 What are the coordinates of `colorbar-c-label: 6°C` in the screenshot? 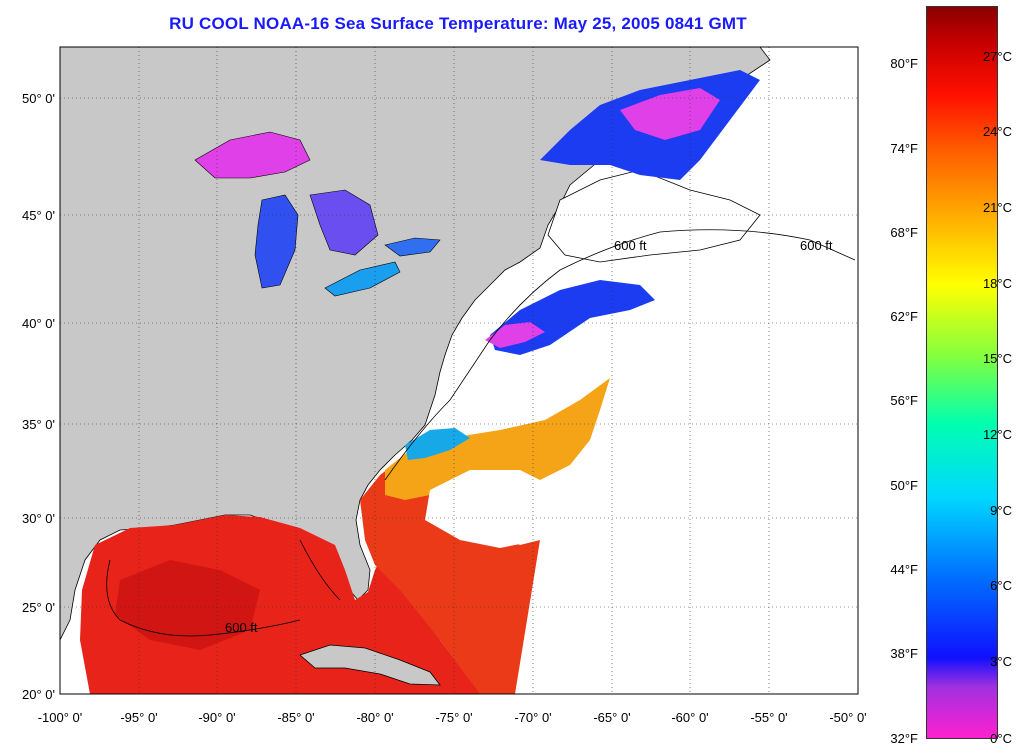 It's located at (1001, 585).